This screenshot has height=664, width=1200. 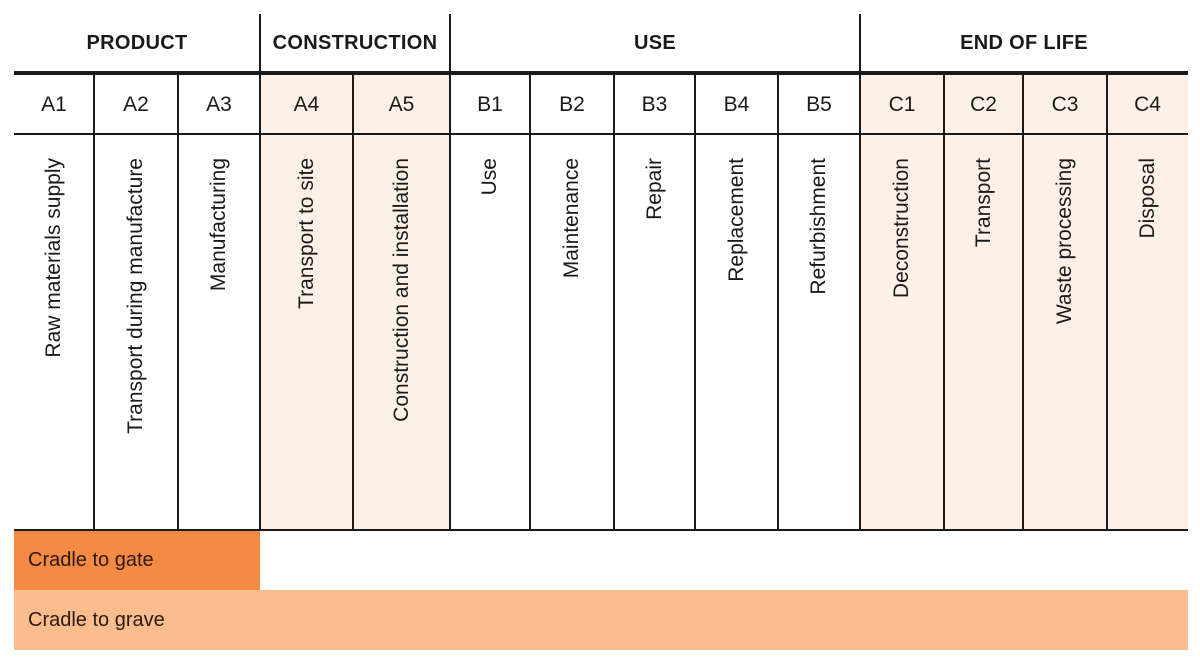 I want to click on stage-name: Repair, so click(x=654, y=189).